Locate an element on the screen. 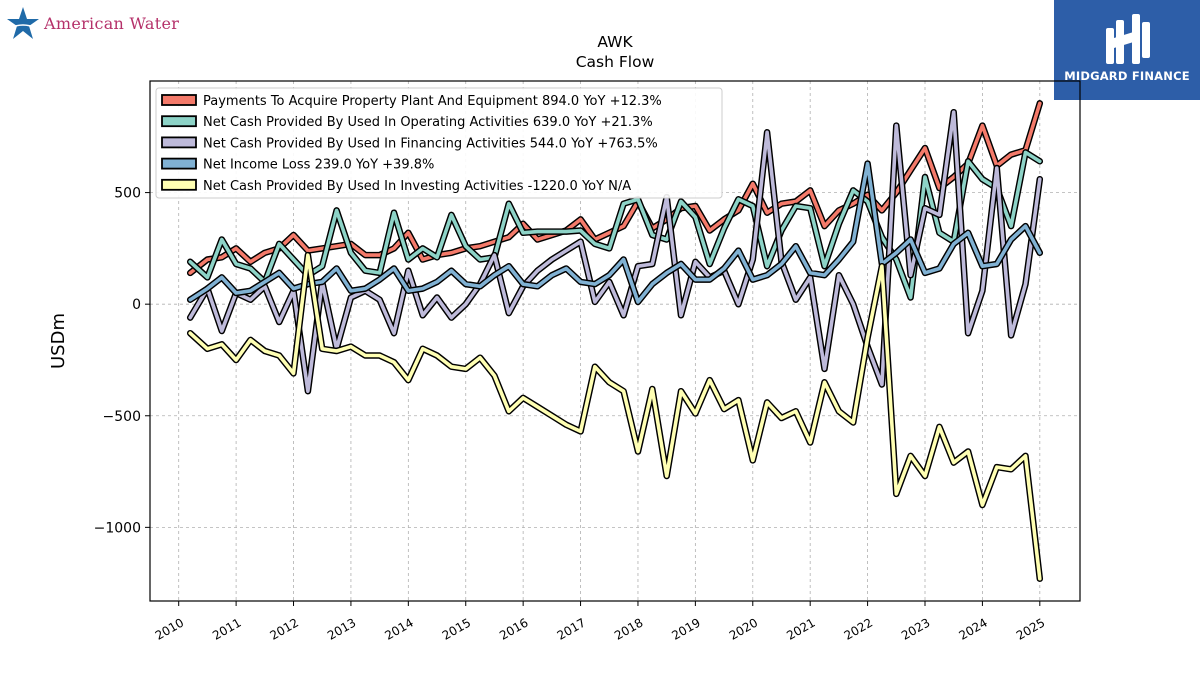 The width and height of the screenshot is (1200, 675). y-tick-label: −500 is located at coordinates (122, 417).